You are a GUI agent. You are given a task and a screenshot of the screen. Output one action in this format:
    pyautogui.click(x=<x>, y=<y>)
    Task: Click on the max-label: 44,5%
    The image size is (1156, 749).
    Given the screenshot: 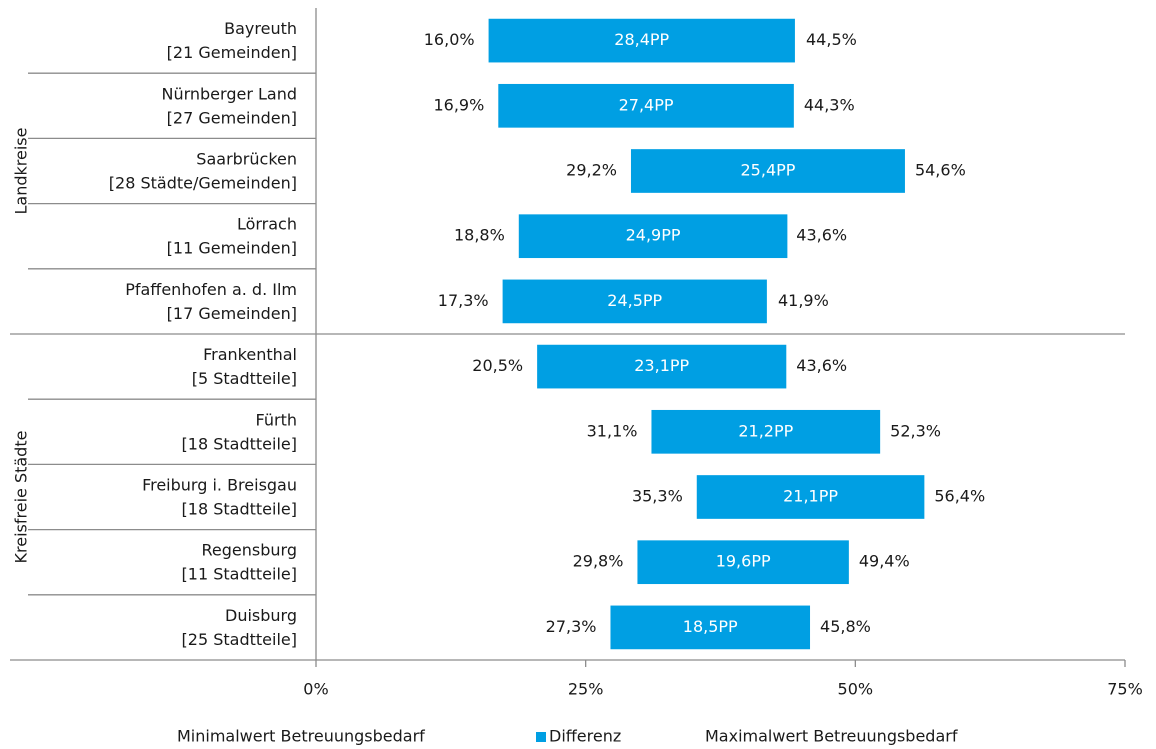 What is the action you would take?
    pyautogui.click(x=831, y=39)
    